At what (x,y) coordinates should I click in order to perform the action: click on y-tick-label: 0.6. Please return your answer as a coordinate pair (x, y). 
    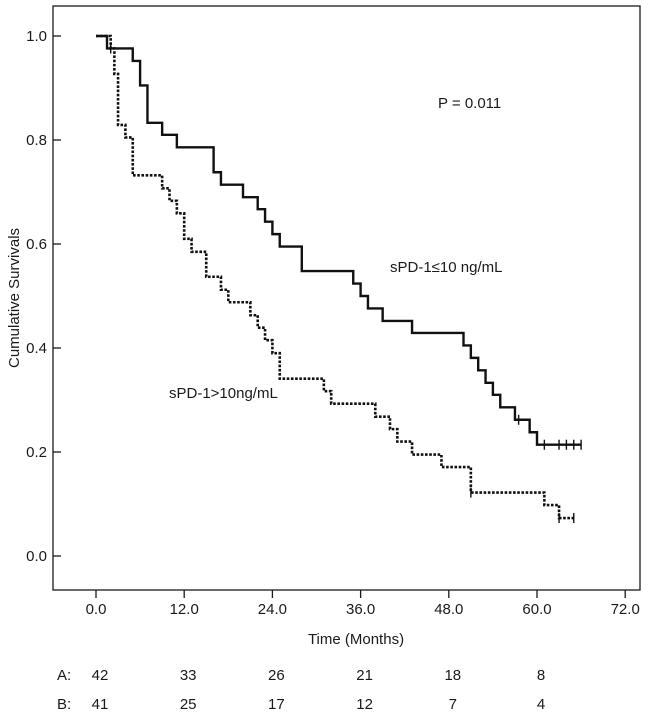
    Looking at the image, I should click on (36, 244).